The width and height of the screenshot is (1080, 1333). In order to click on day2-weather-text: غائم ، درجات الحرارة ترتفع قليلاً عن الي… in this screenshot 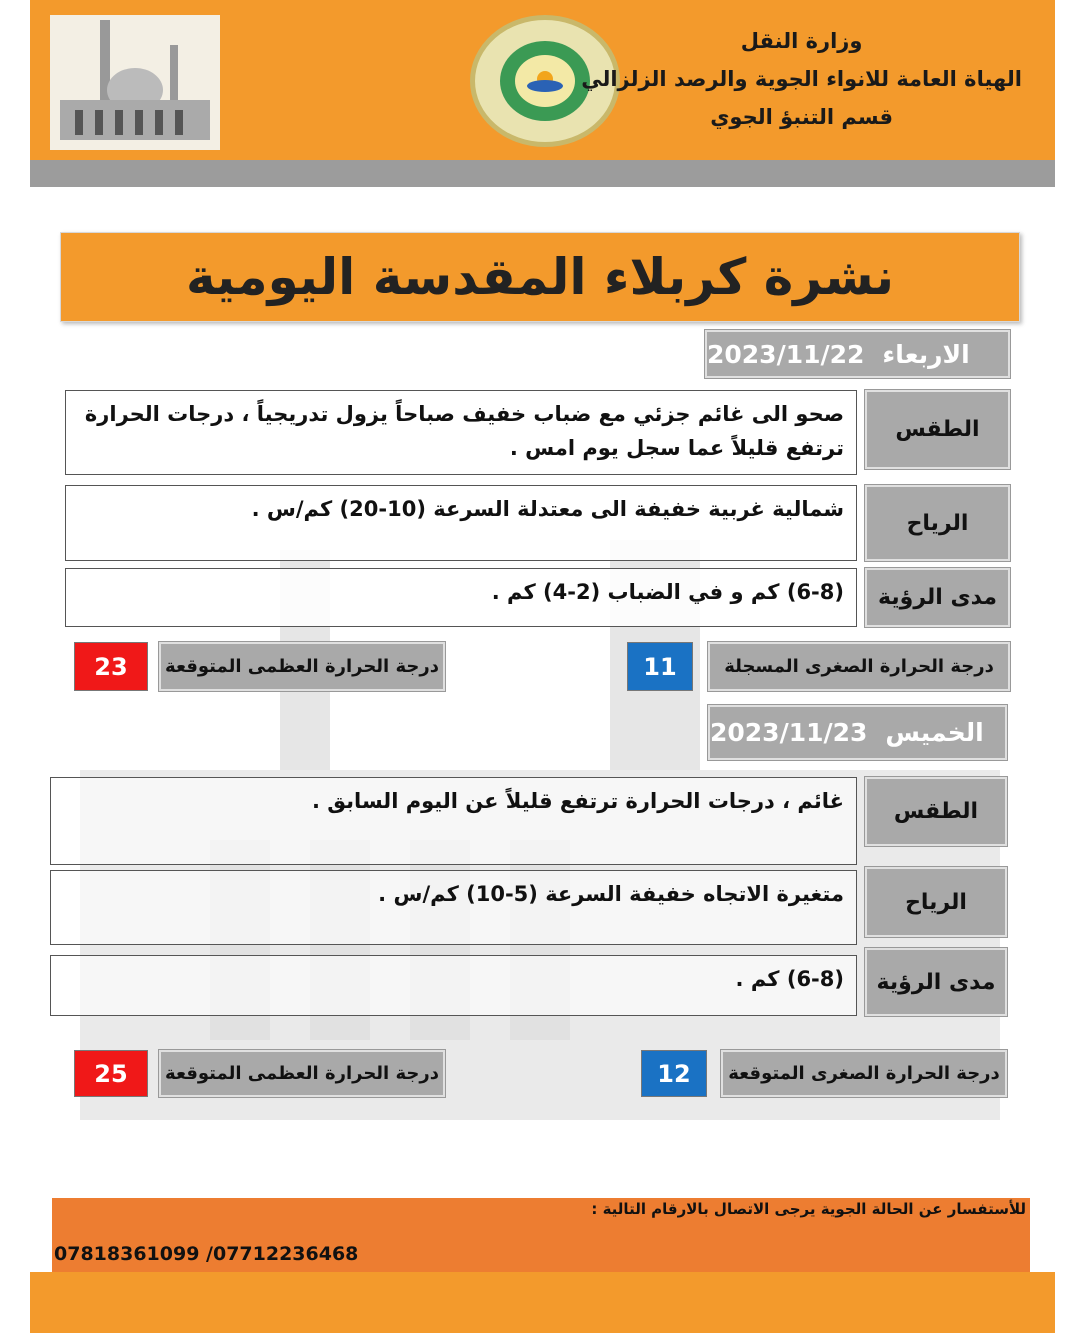, I will do `click(453, 821)`.